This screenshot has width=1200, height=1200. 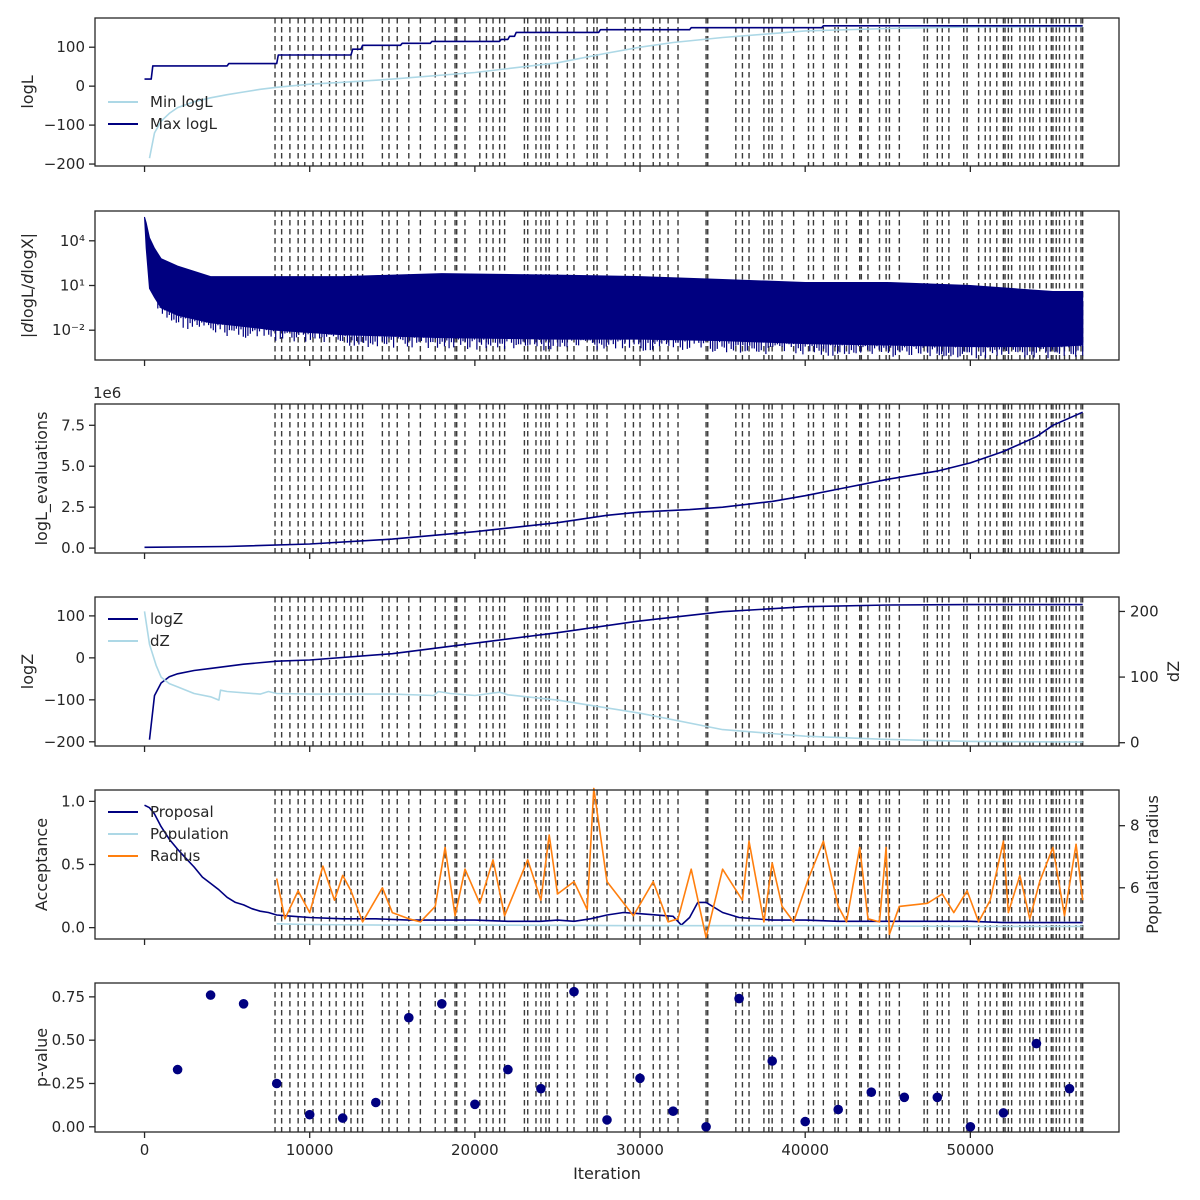 I want to click on x-tick-label-0: 0, so click(x=145, y=1150).